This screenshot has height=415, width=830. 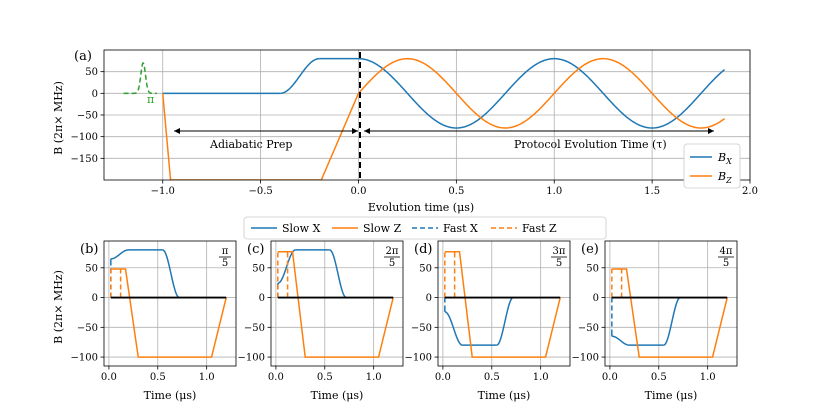 I want to click on panel-a-ylabel: B (2π× MHz), so click(x=58, y=118).